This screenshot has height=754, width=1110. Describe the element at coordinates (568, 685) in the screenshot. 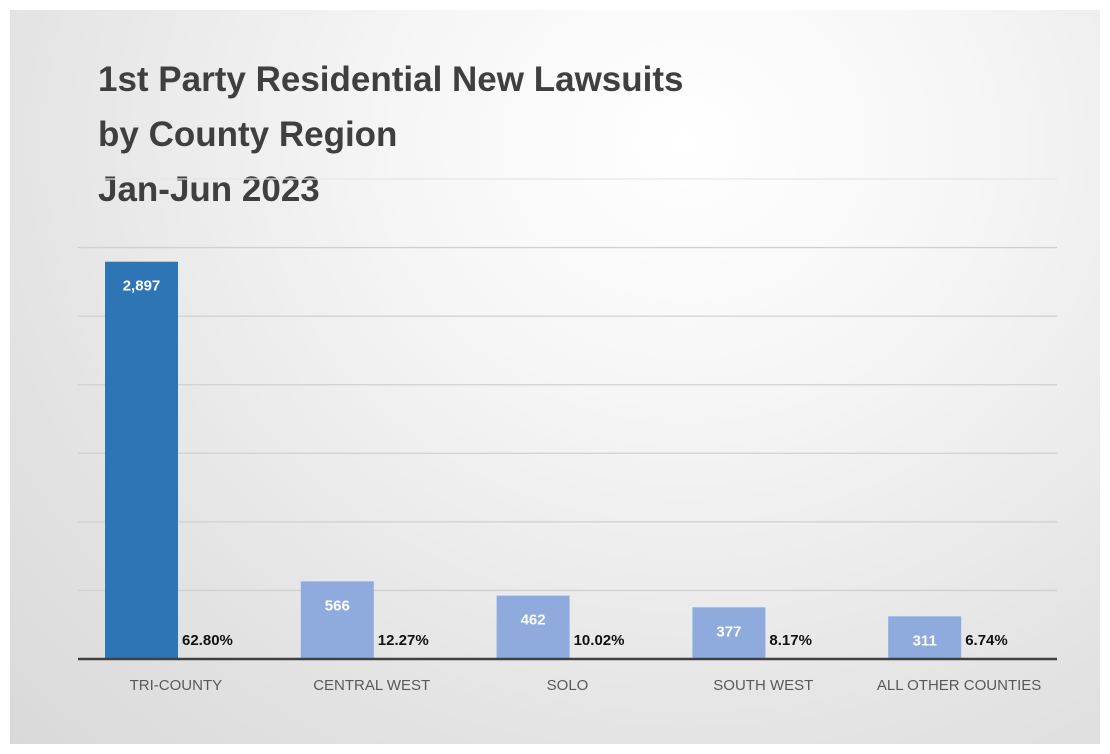

I see `category-label: SOLO` at that location.